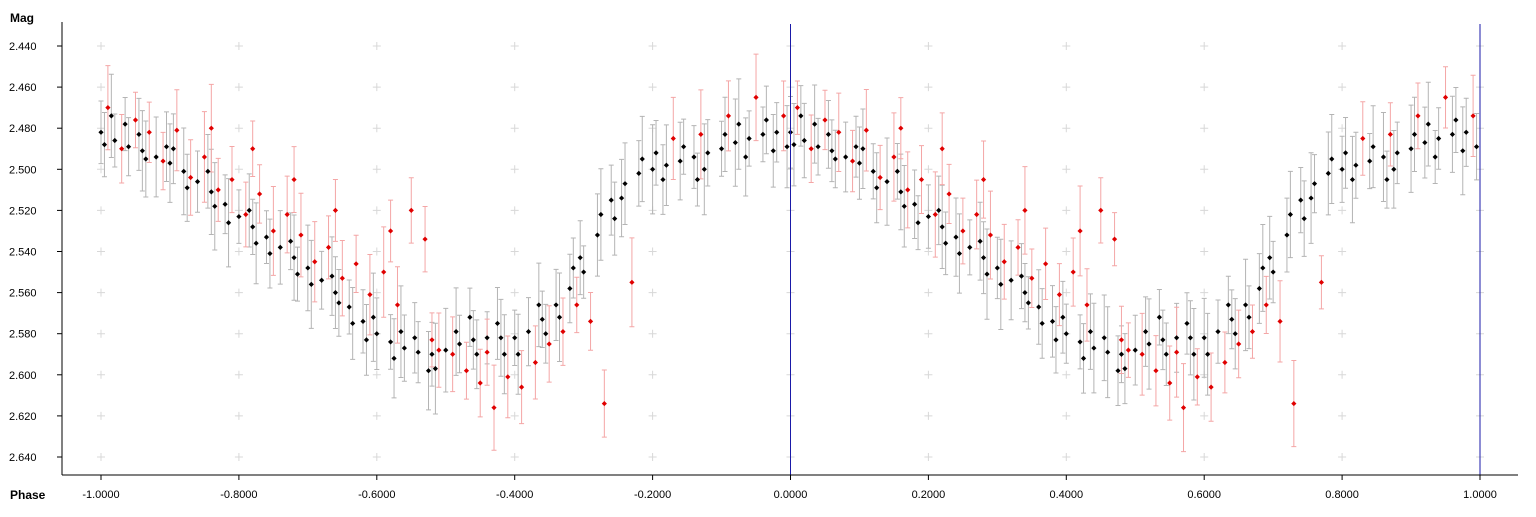 The width and height of the screenshot is (1536, 517). I want to click on x-tick-label: 0.0000, so click(791, 495).